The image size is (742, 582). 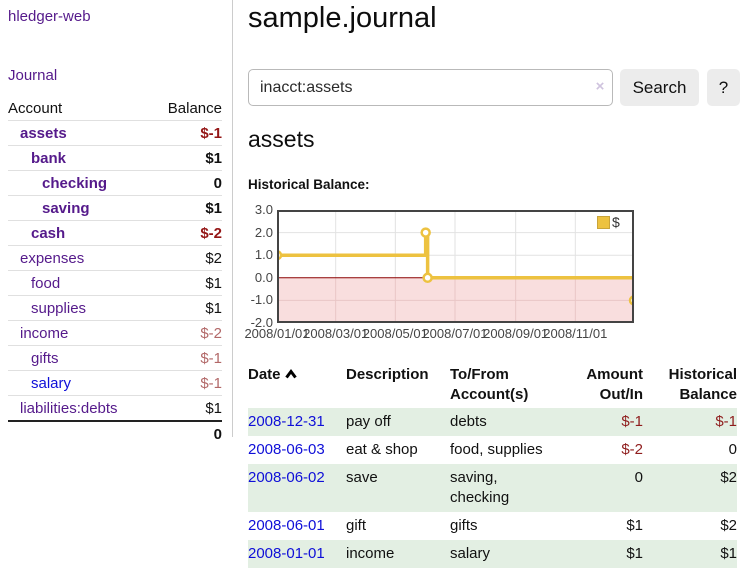 What do you see at coordinates (115, 308) in the screenshot?
I see `account-row: supplies $1` at bounding box center [115, 308].